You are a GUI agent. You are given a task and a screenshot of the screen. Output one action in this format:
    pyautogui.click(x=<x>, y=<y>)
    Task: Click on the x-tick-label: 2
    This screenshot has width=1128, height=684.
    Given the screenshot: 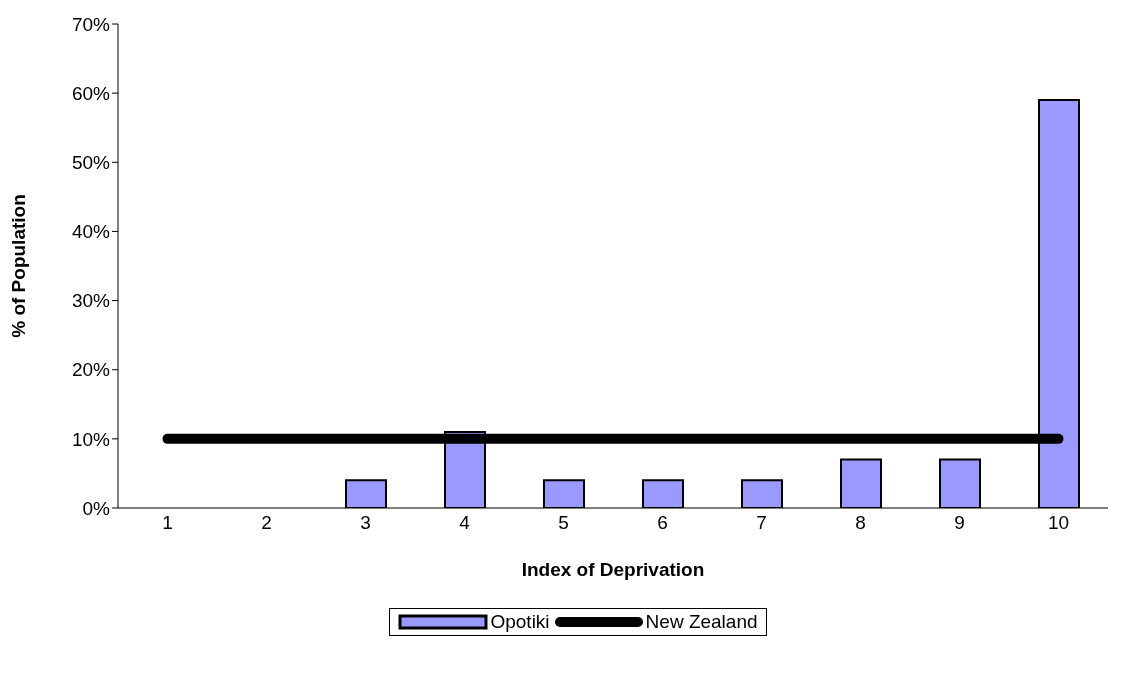 What is the action you would take?
    pyautogui.click(x=266, y=523)
    